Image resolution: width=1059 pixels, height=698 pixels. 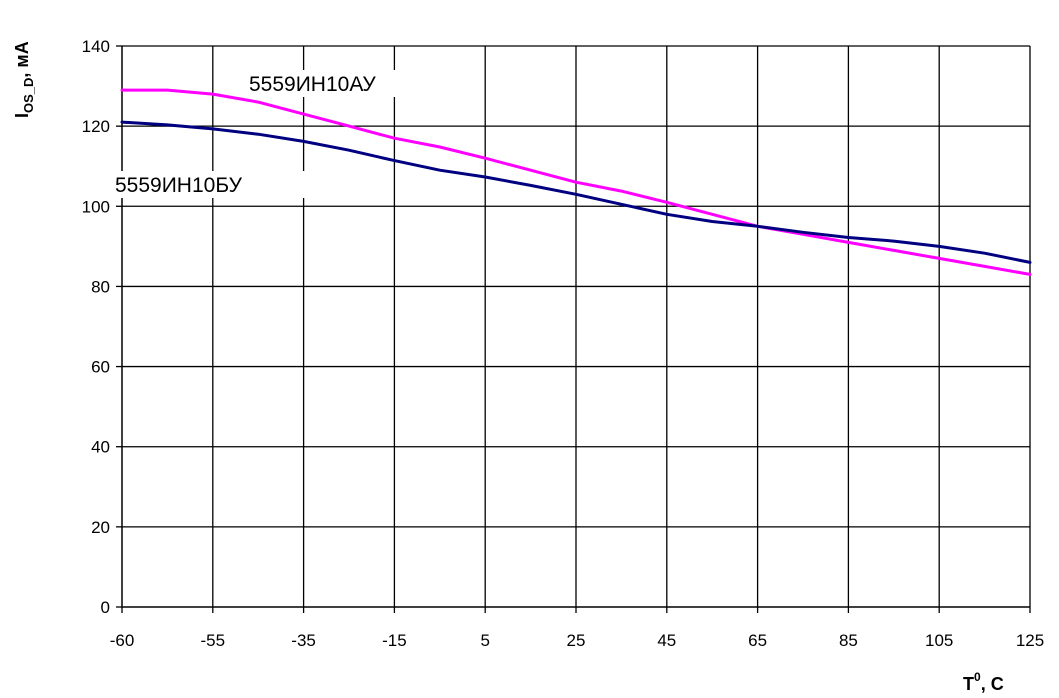 What do you see at coordinates (96, 126) in the screenshot?
I see `y-tick-label: 120` at bounding box center [96, 126].